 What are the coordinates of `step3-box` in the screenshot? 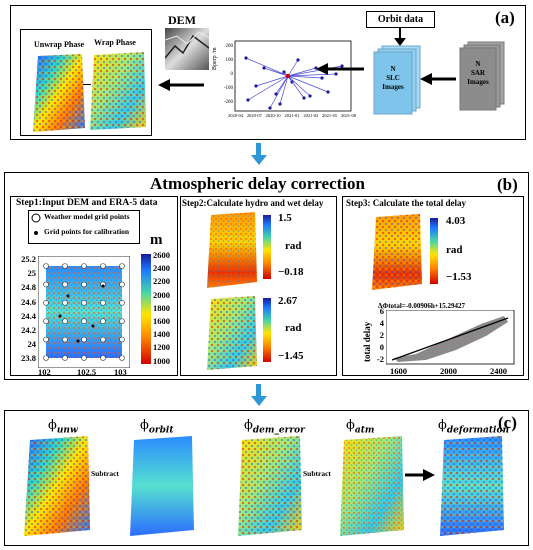 It's located at (433, 286).